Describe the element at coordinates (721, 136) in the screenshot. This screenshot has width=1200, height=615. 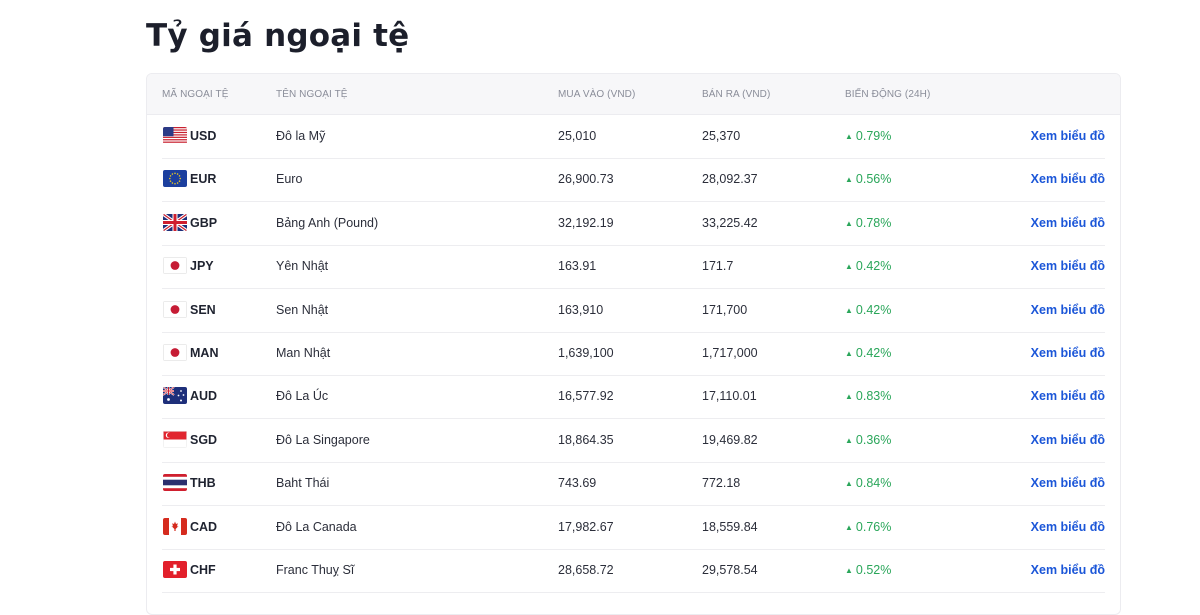
I see `sell-rate: 25,370` at that location.